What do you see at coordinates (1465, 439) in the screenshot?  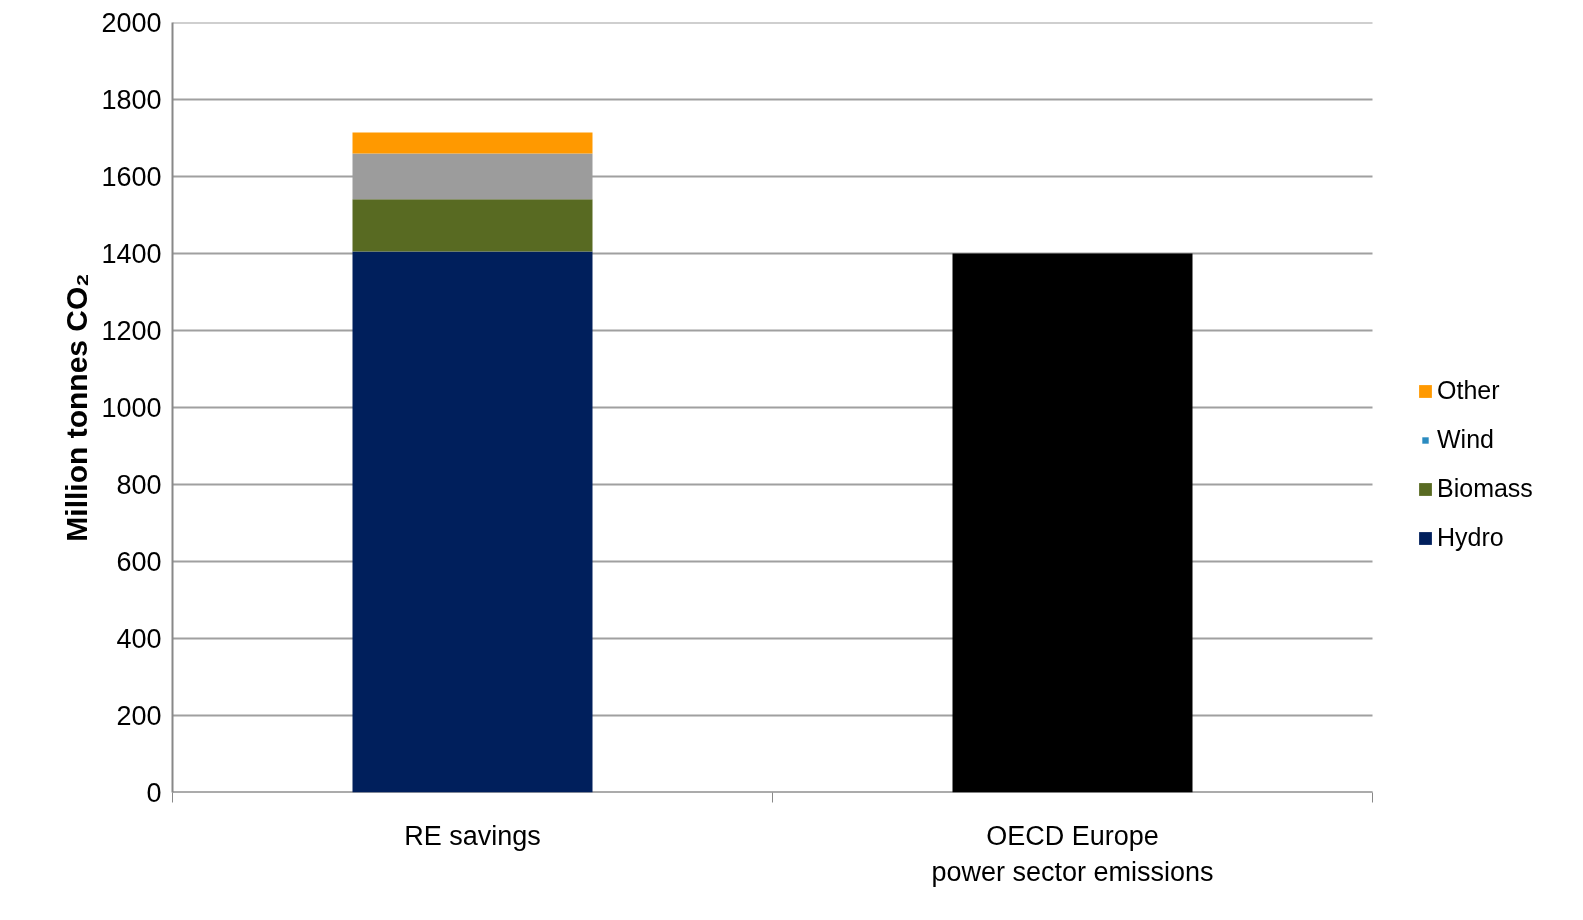 I see `legend-label: Wind` at bounding box center [1465, 439].